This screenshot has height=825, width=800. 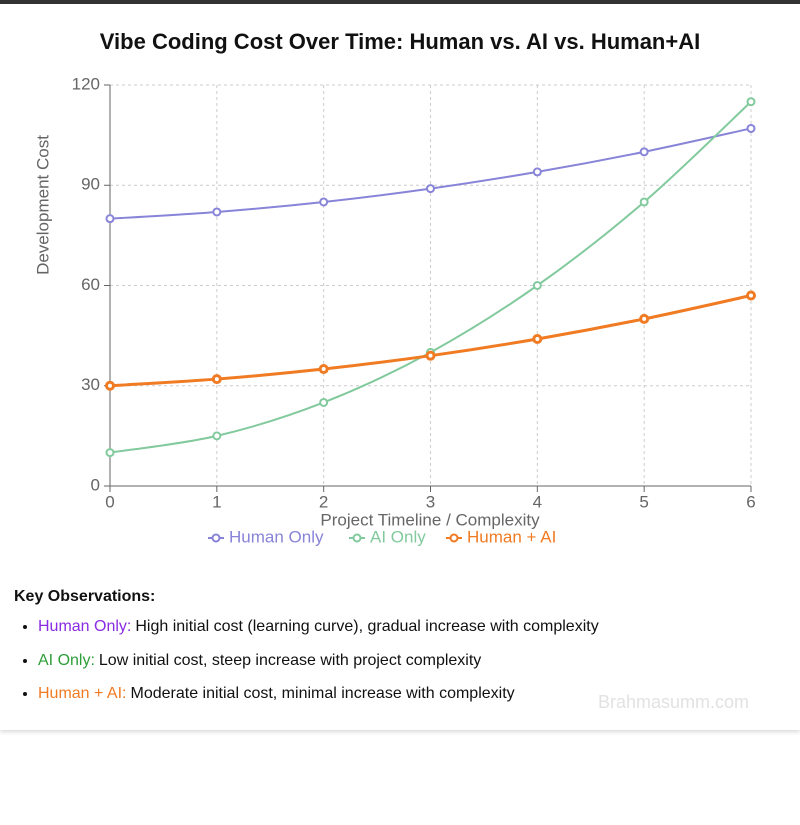 What do you see at coordinates (398, 536) in the screenshot?
I see `legend-label: AI Only` at bounding box center [398, 536].